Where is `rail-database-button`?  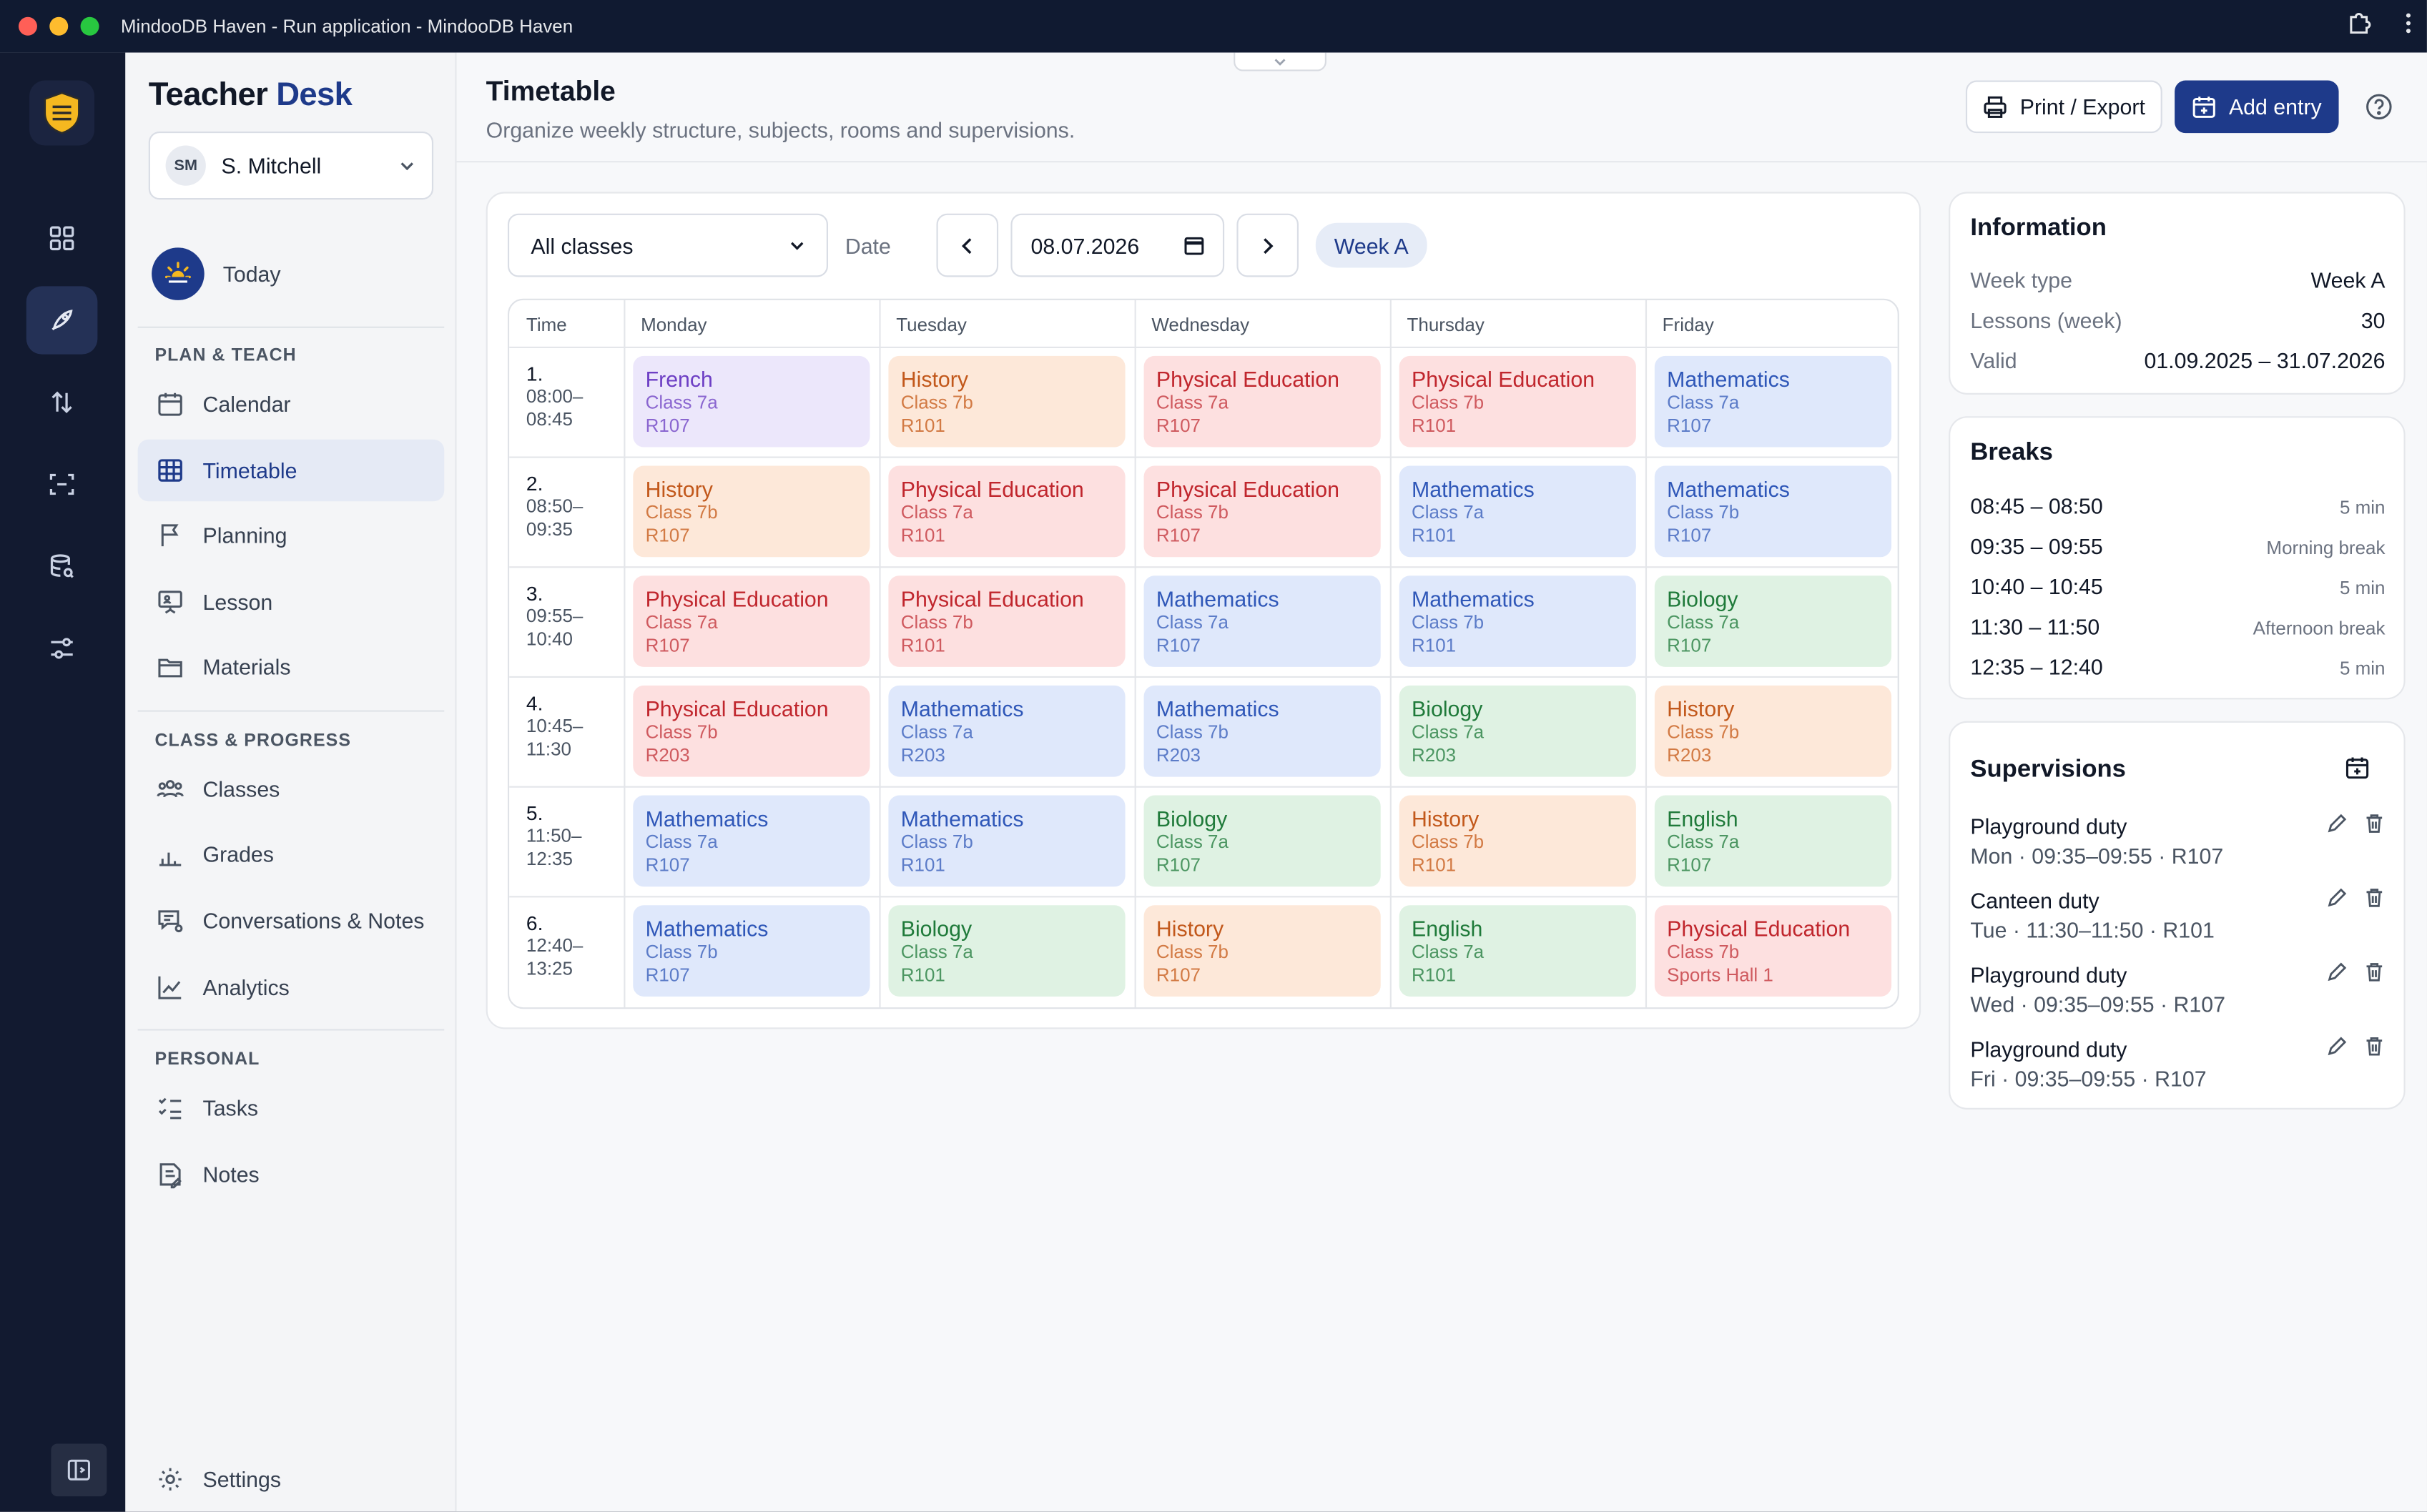 rail-database-button is located at coordinates (62, 567).